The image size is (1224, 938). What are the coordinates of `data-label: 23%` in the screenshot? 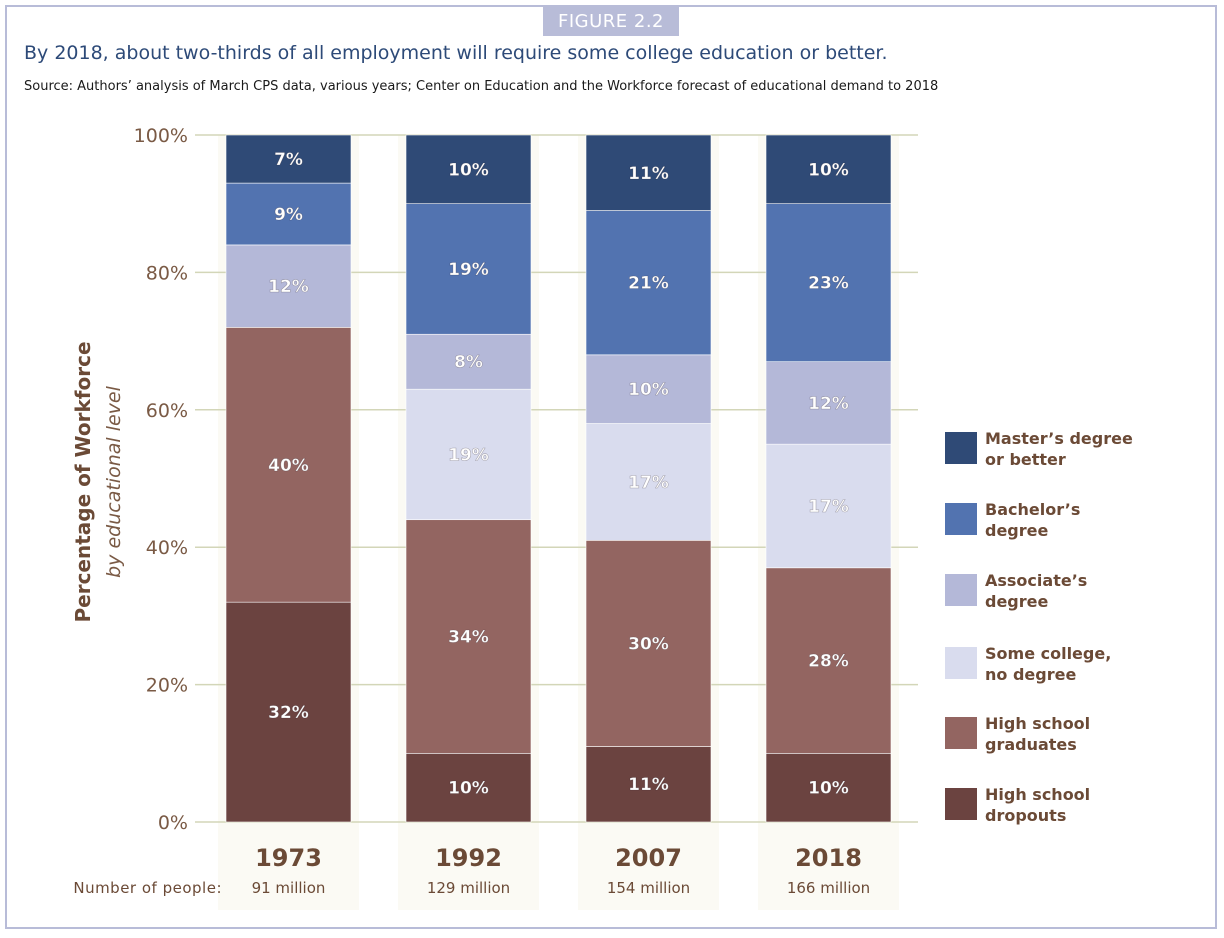 It's located at (828, 284).